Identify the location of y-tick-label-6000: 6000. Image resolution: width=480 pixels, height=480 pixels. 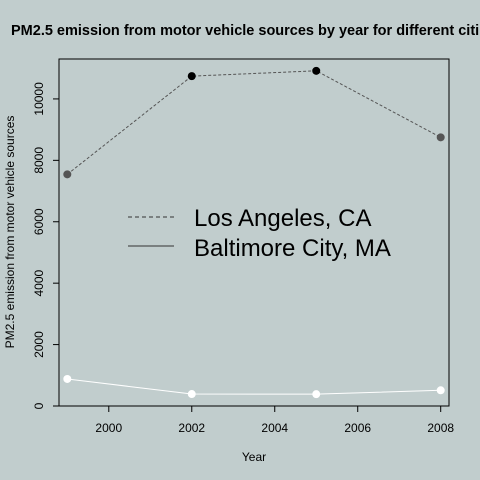
(39, 221).